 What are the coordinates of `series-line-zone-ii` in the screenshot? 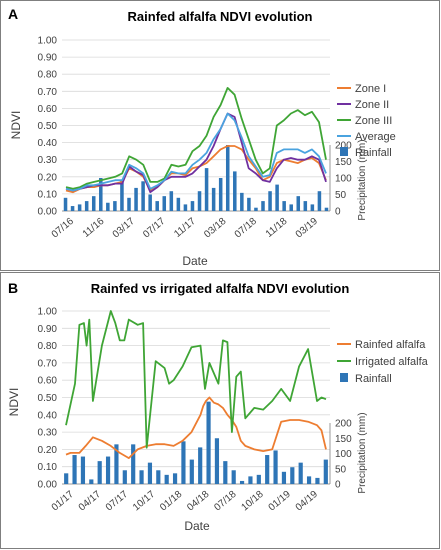 It's located at (196, 153).